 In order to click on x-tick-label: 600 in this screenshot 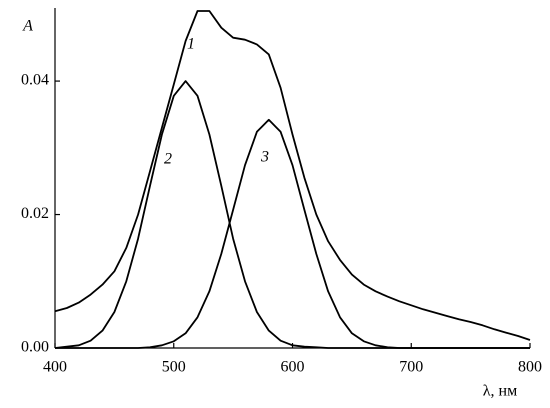, I will do `click(293, 367)`.